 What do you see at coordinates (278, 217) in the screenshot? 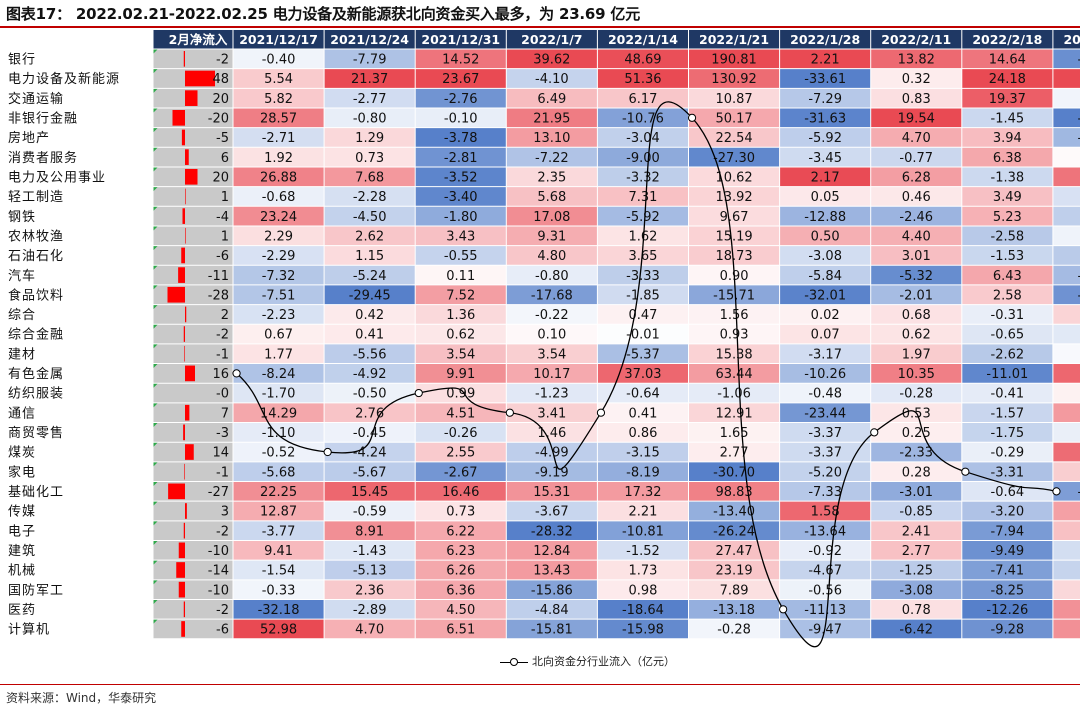
I see `value-label: 23.24` at bounding box center [278, 217].